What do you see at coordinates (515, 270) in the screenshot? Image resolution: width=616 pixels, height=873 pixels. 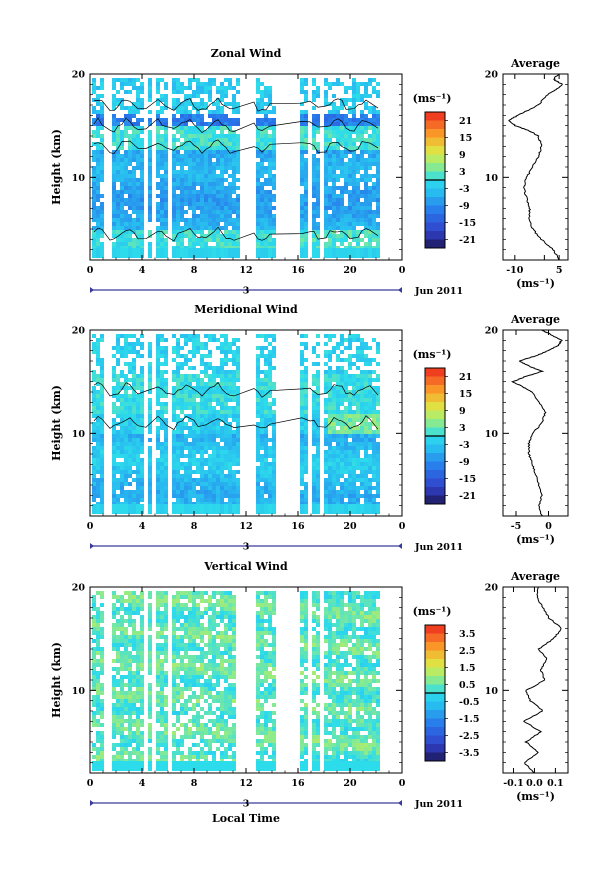 I see `profile-x-tick-label: -10` at bounding box center [515, 270].